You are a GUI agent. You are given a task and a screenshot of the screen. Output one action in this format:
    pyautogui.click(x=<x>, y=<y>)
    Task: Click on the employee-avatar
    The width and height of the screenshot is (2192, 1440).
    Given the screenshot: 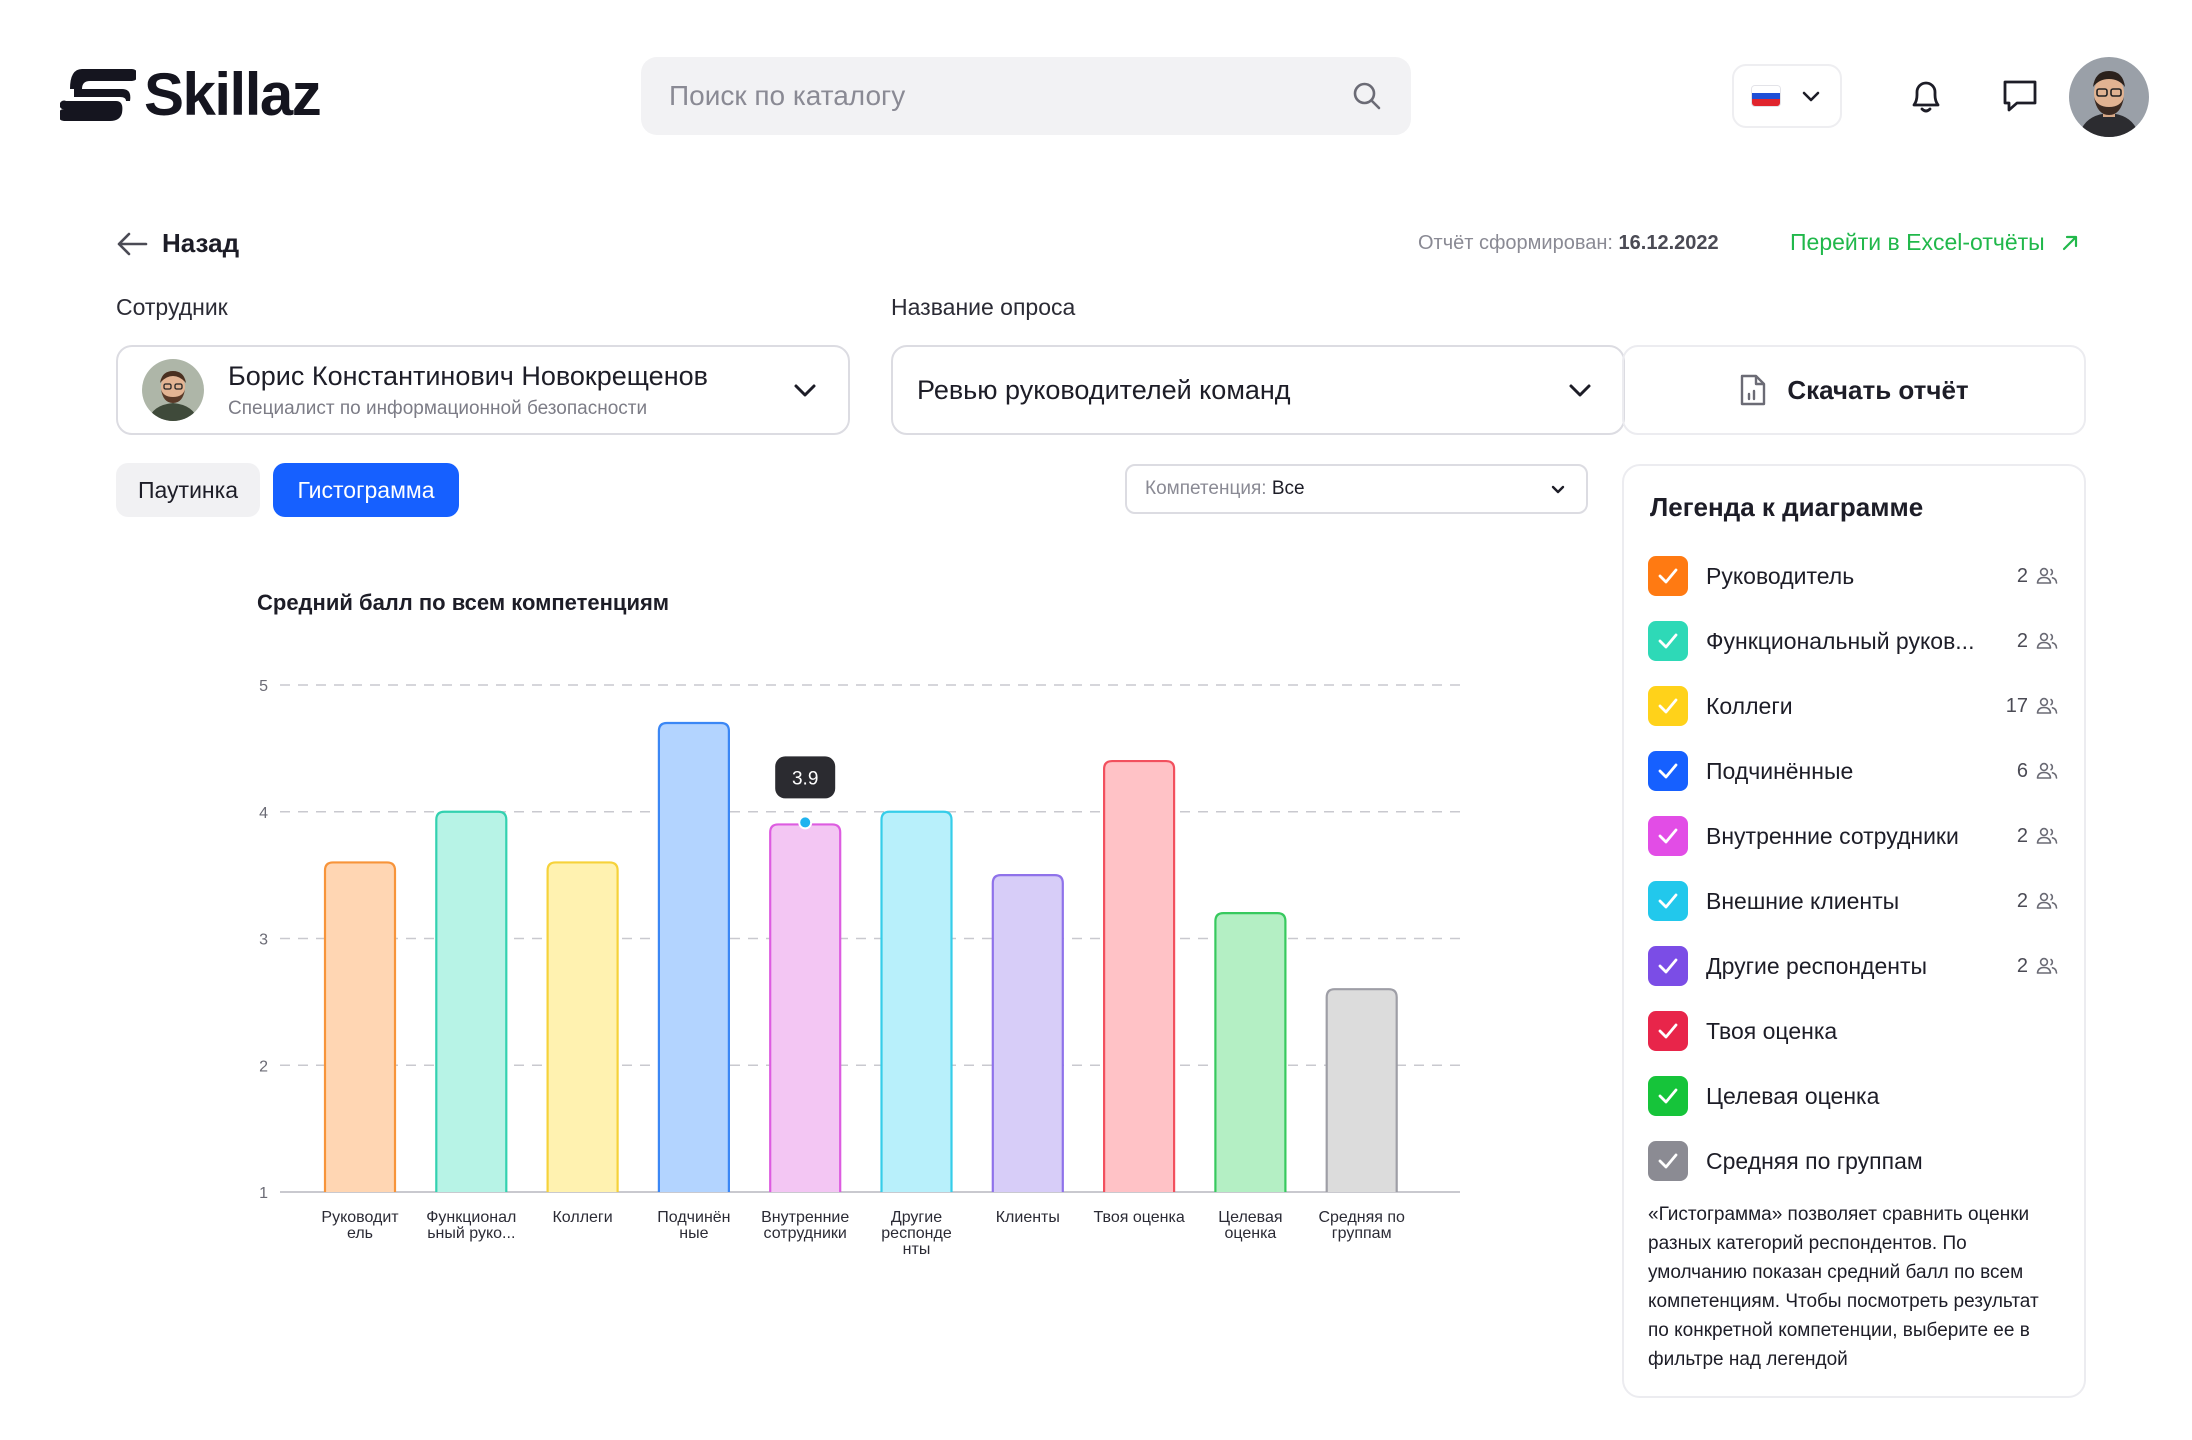 What is the action you would take?
    pyautogui.click(x=173, y=390)
    